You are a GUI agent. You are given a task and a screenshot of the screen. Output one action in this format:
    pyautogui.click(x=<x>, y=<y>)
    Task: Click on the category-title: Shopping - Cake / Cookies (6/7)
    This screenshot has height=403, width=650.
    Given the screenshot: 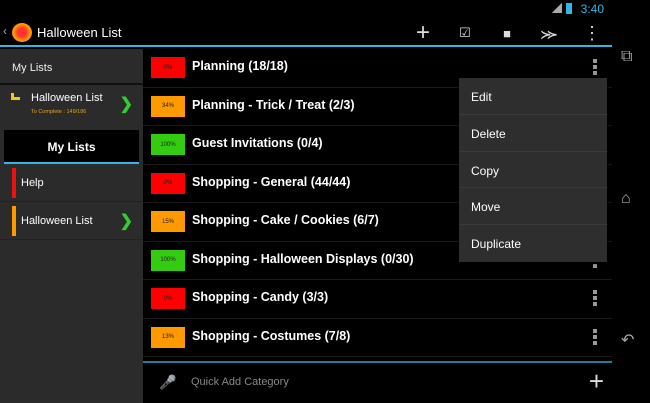 What is the action you would take?
    pyautogui.click(x=285, y=220)
    